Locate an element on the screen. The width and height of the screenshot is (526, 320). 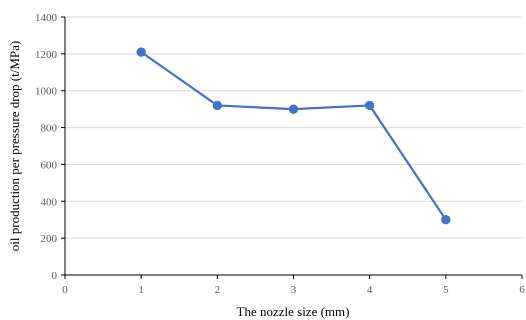
x-tick-label: 6 is located at coordinates (522, 290).